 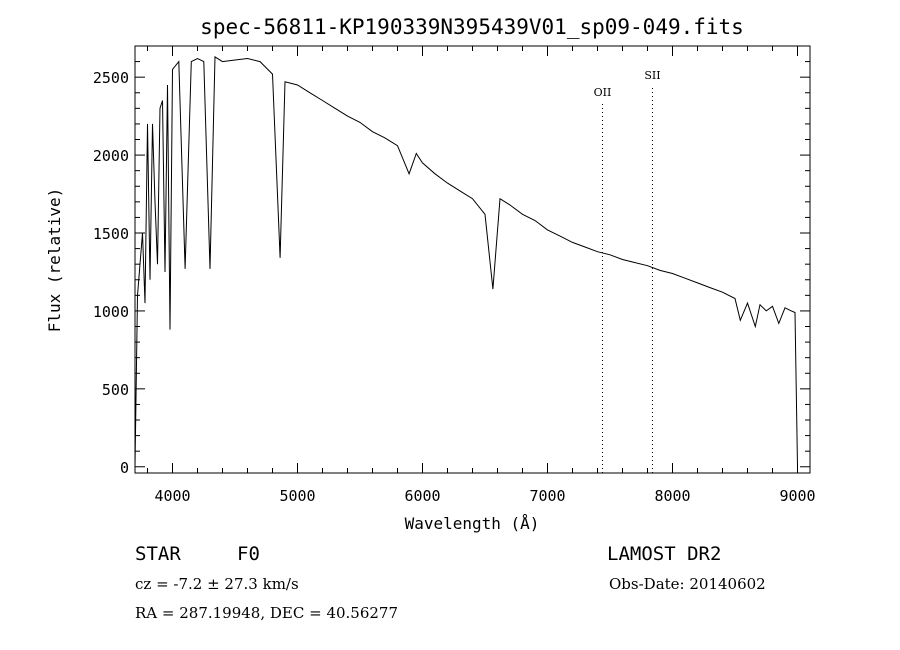 I want to click on observation-date: Obs-Date: 20140602, so click(x=687, y=584).